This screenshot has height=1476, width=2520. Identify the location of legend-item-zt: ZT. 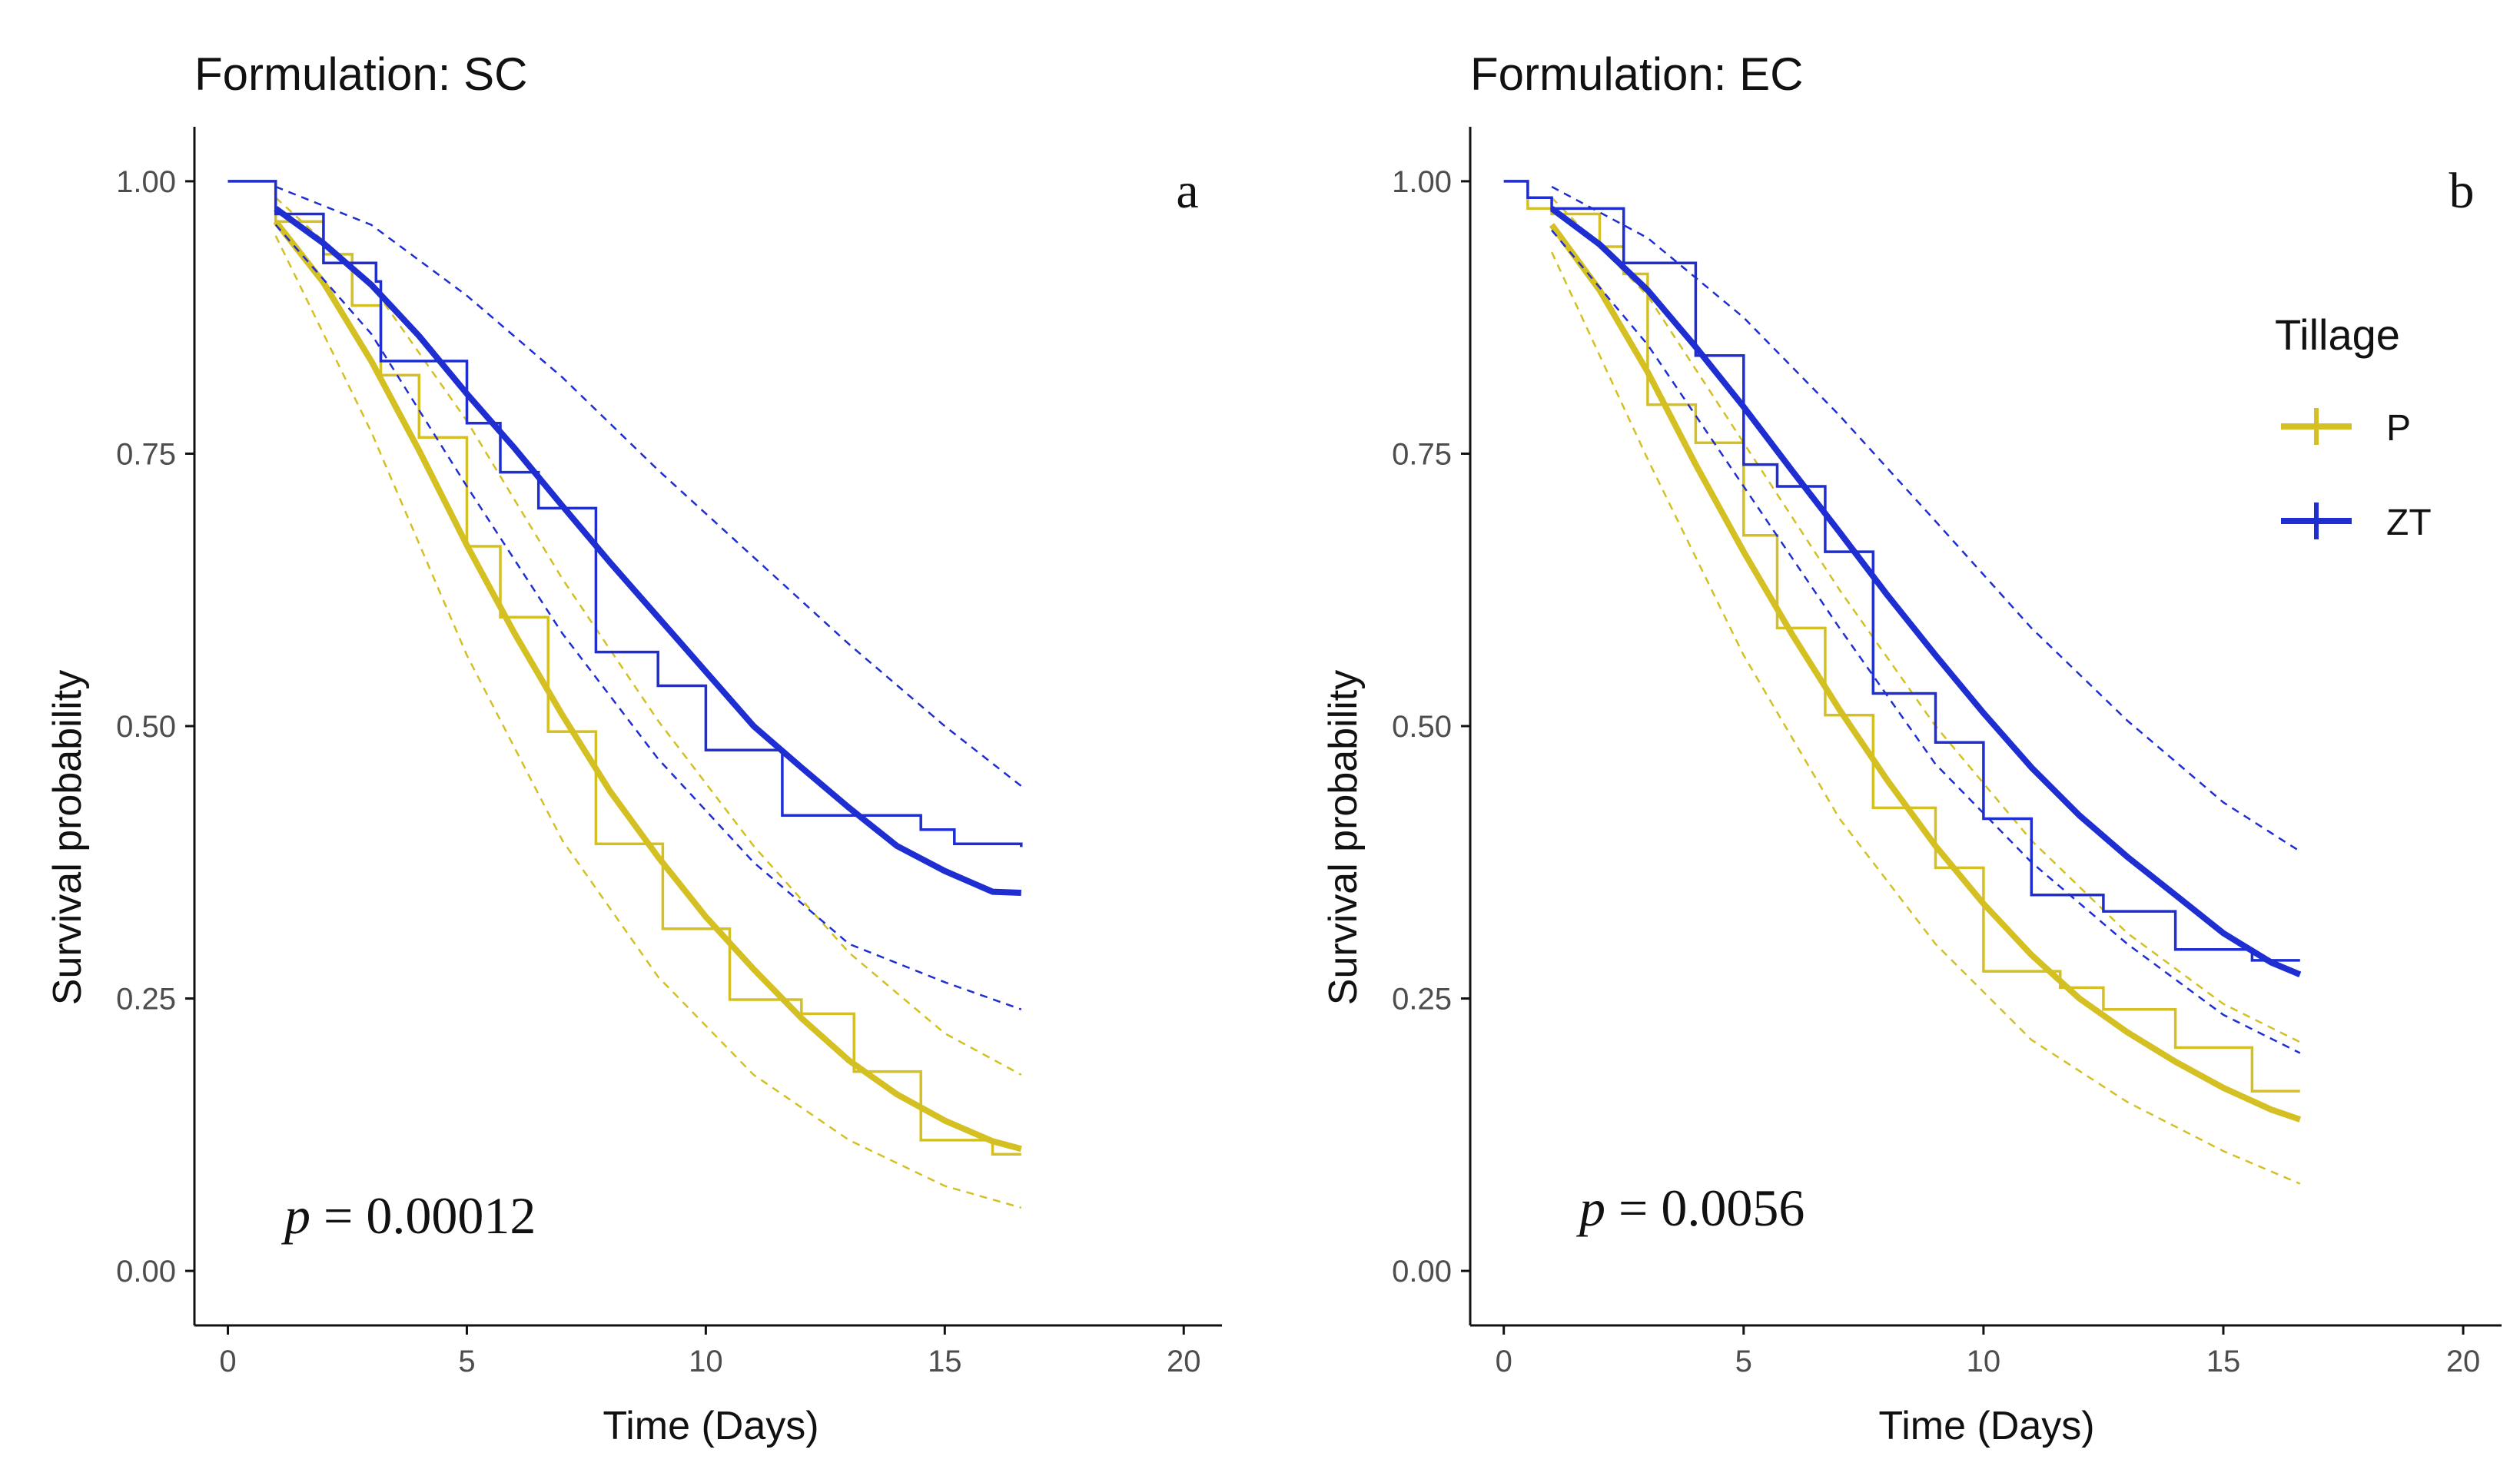
(2356, 523).